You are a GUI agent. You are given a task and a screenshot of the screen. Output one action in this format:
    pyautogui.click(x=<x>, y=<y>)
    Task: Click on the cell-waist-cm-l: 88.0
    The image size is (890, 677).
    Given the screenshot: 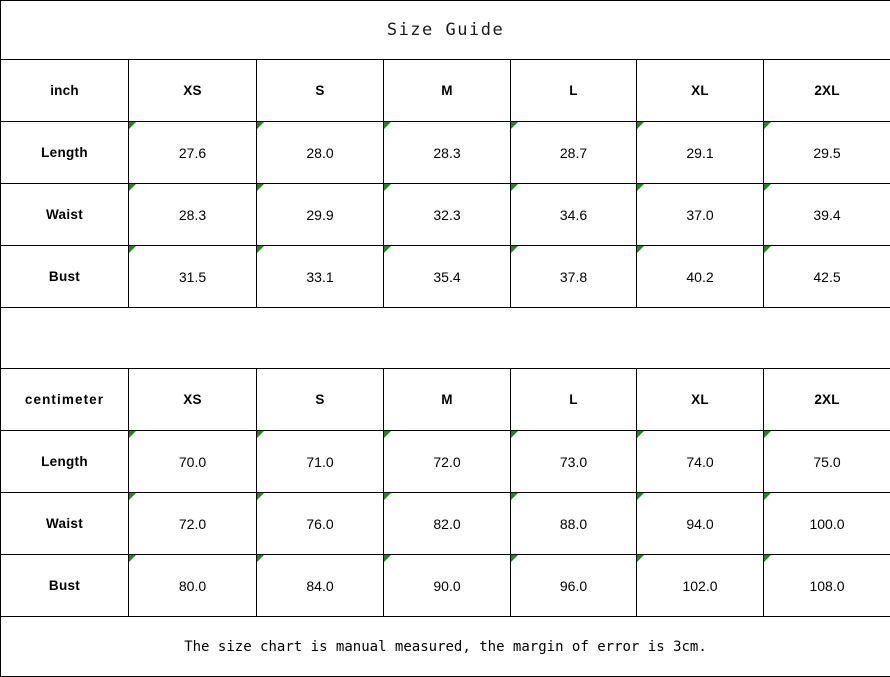 What is the action you would take?
    pyautogui.click(x=574, y=524)
    